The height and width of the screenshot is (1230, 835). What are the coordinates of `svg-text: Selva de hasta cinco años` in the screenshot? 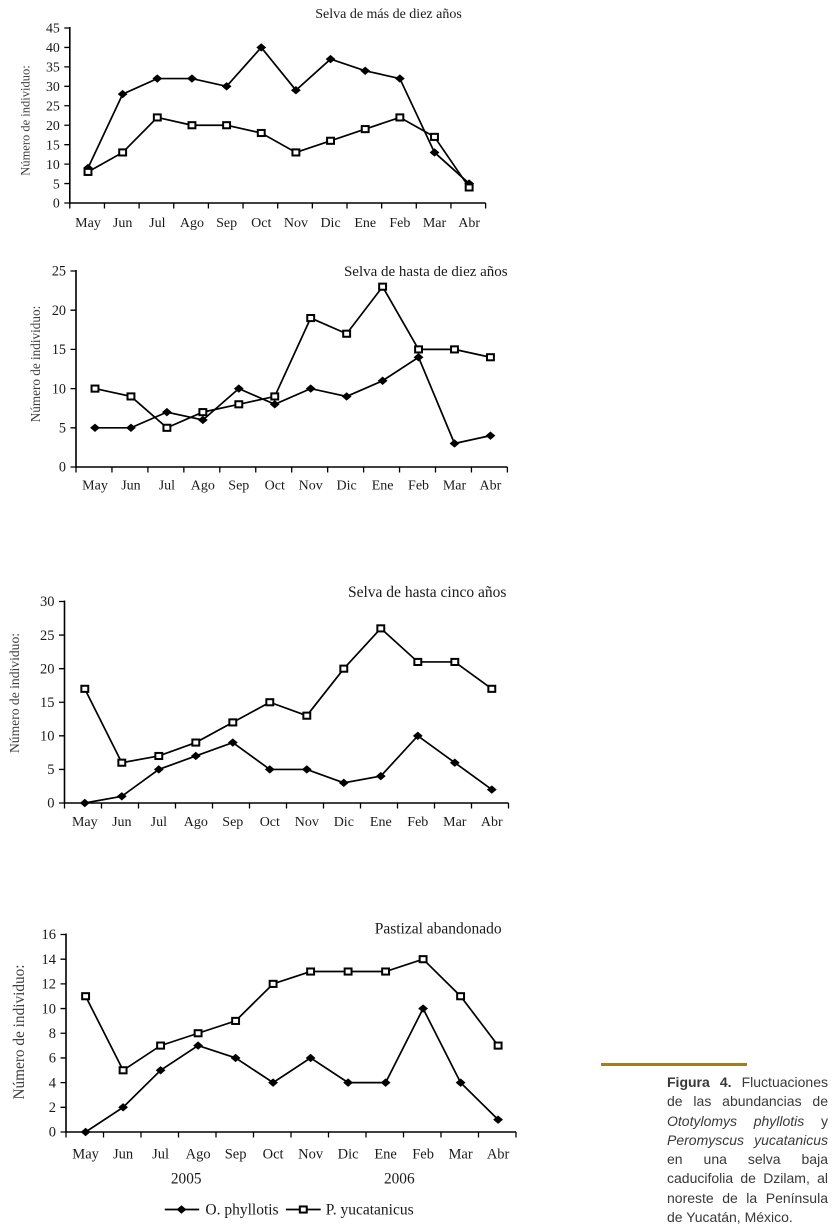 It's located at (427, 592).